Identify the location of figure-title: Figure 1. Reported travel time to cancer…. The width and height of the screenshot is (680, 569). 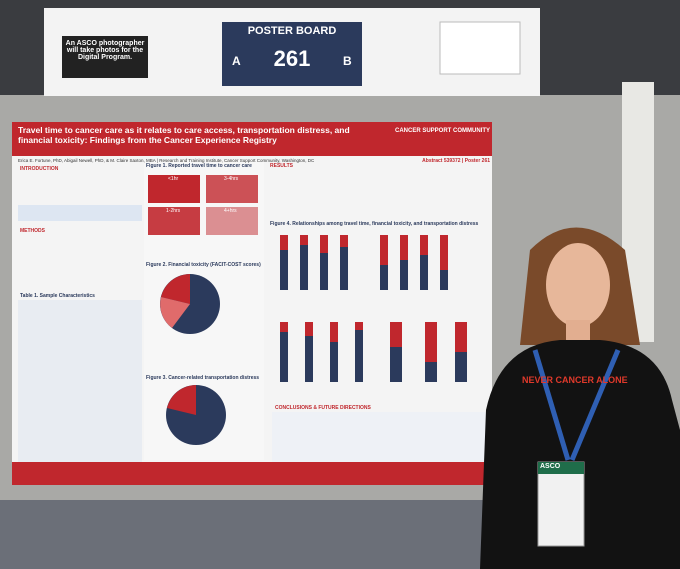
(199, 166).